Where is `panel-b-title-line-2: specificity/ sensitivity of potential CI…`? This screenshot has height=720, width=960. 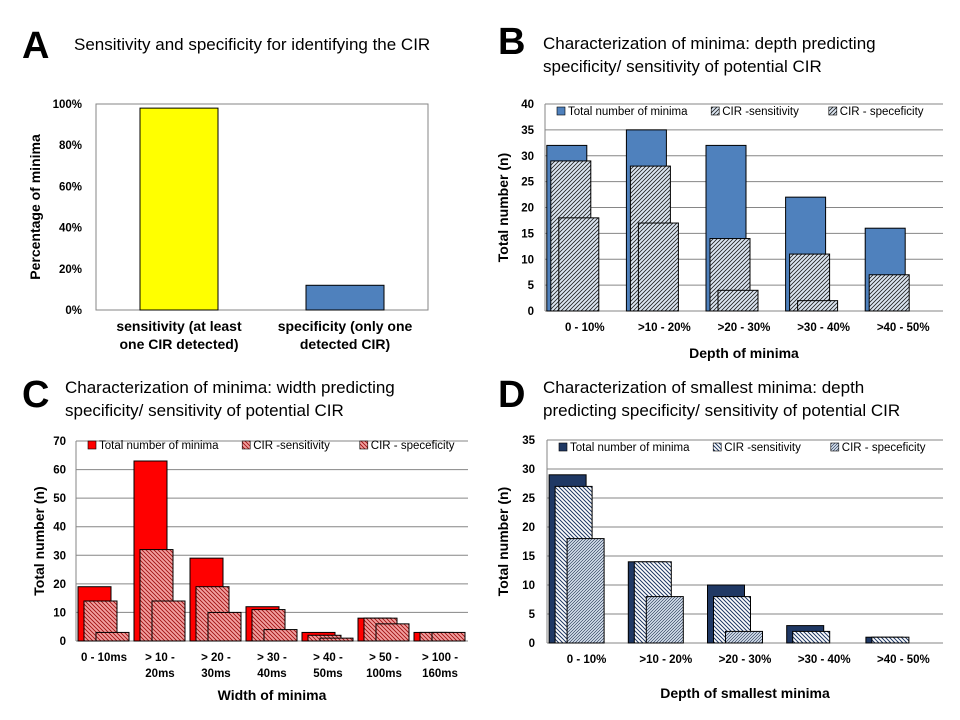 panel-b-title-line-2: specificity/ sensitivity of potential CI… is located at coordinates (682, 66).